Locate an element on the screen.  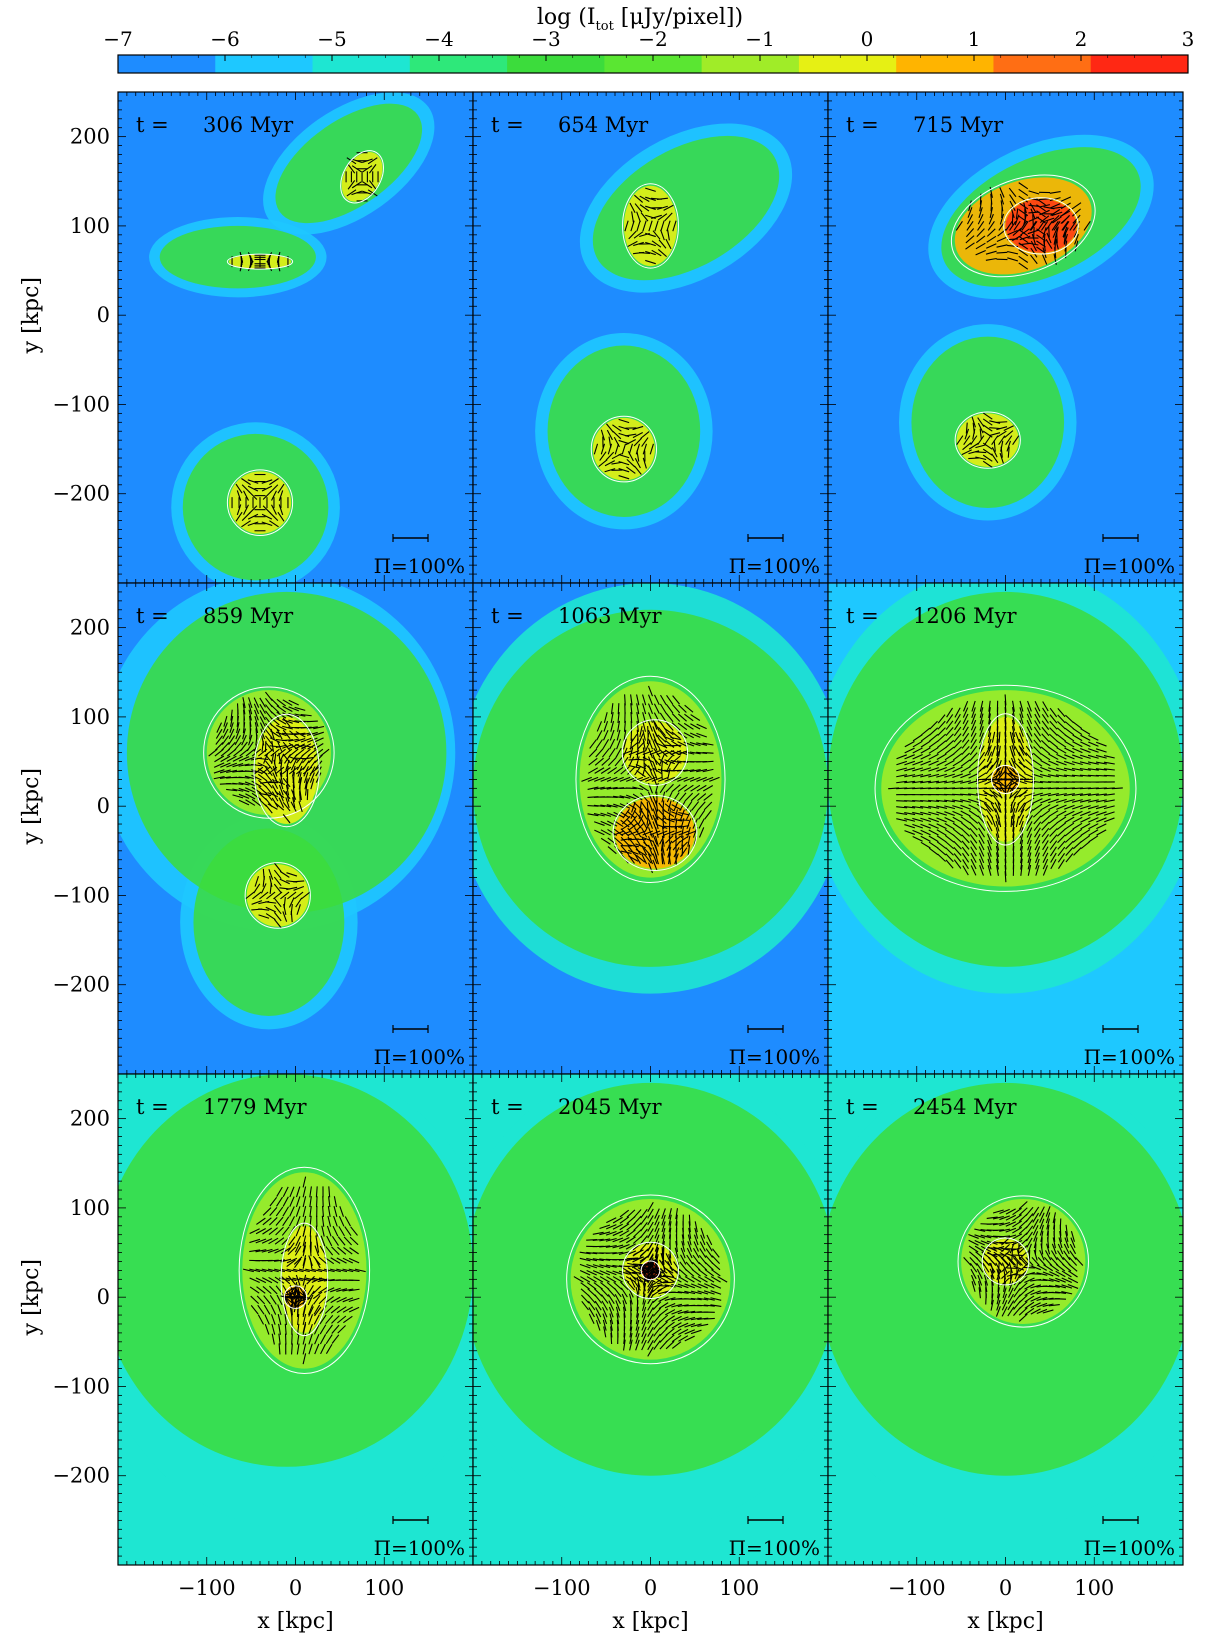
x-tick-label: −100 is located at coordinates (917, 1588).